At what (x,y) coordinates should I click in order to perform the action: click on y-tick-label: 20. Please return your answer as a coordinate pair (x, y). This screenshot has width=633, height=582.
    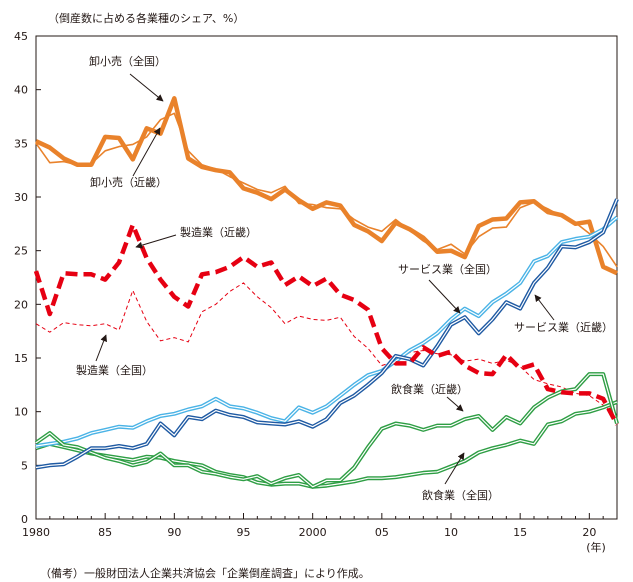
    Looking at the image, I should click on (21, 304).